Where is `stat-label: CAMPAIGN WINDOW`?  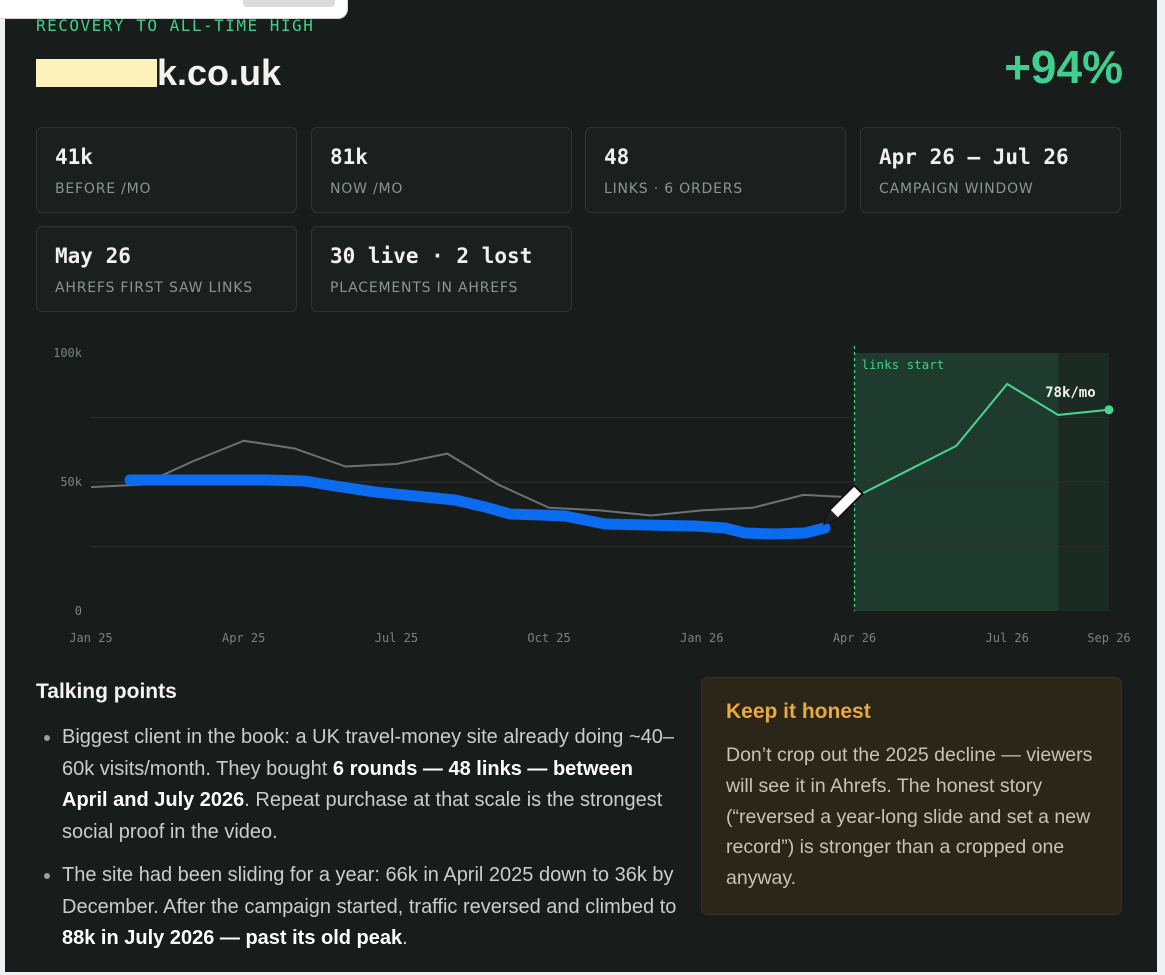
stat-label: CAMPAIGN WINDOW is located at coordinates (956, 189).